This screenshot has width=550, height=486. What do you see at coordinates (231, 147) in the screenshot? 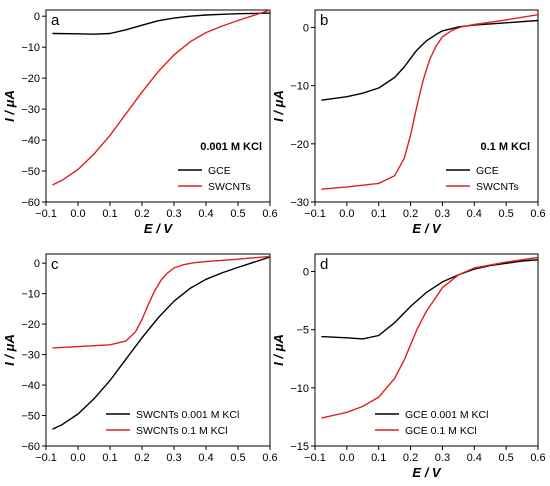
I see `legend-title: 0.001 M KCl` at bounding box center [231, 147].